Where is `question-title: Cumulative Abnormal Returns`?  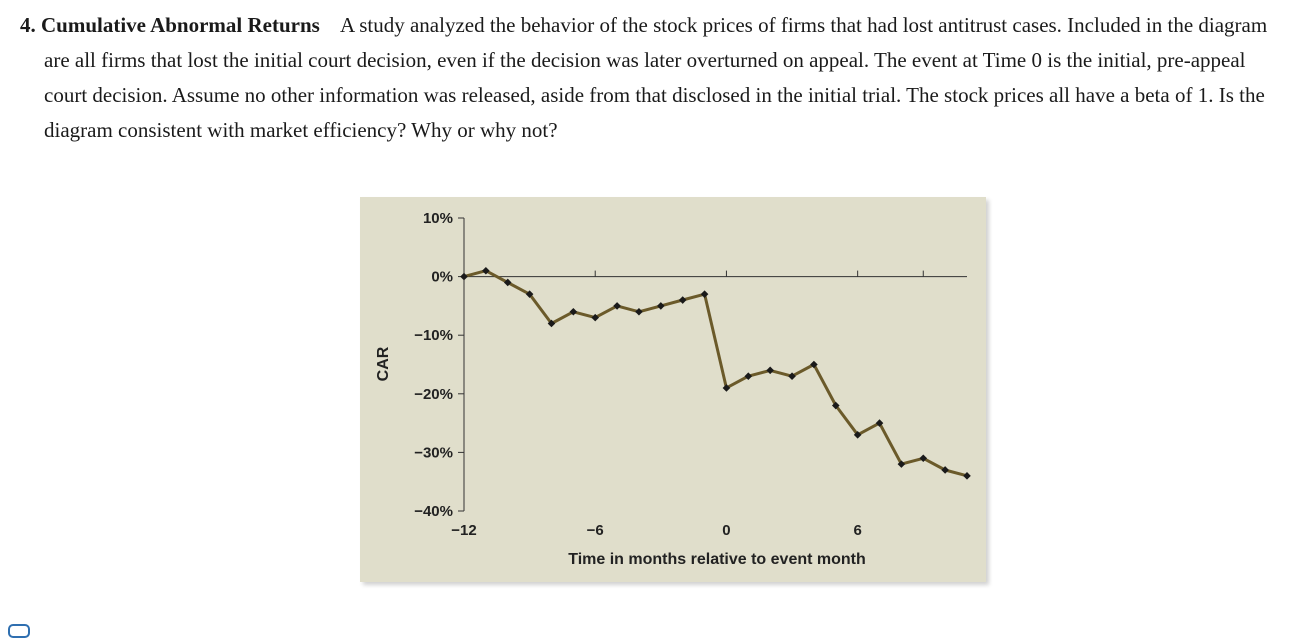 question-title: Cumulative Abnormal Returns is located at coordinates (180, 25).